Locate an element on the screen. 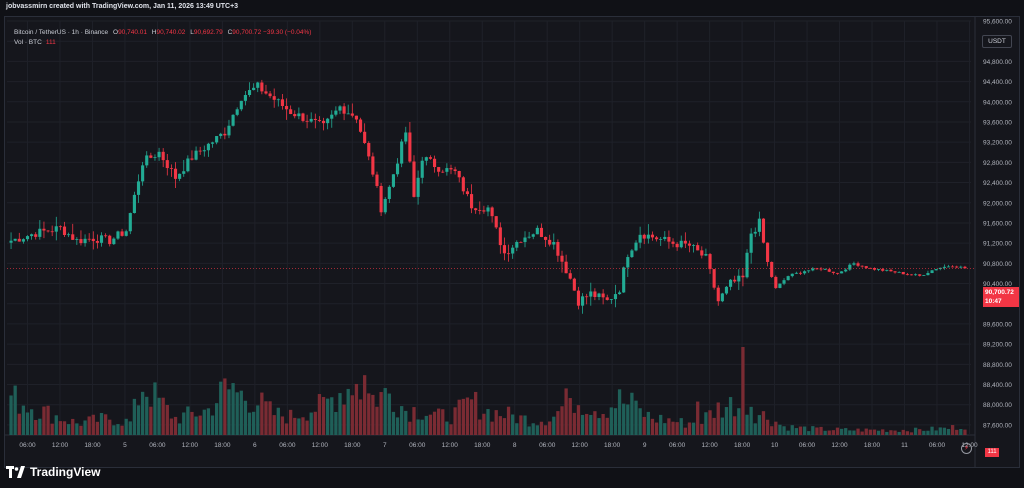 This screenshot has width=1024, height=488. y-tick-label: 89,600.00 is located at coordinates (997, 324).